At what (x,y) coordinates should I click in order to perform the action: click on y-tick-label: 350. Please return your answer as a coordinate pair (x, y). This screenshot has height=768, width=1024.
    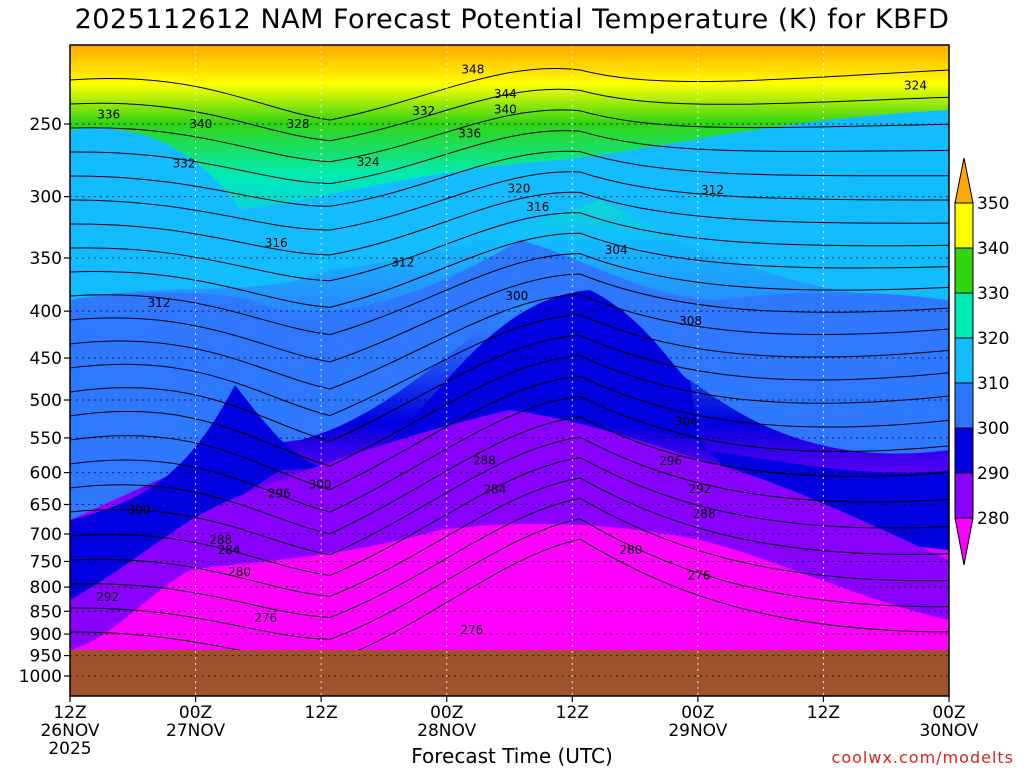
    Looking at the image, I should click on (46, 259).